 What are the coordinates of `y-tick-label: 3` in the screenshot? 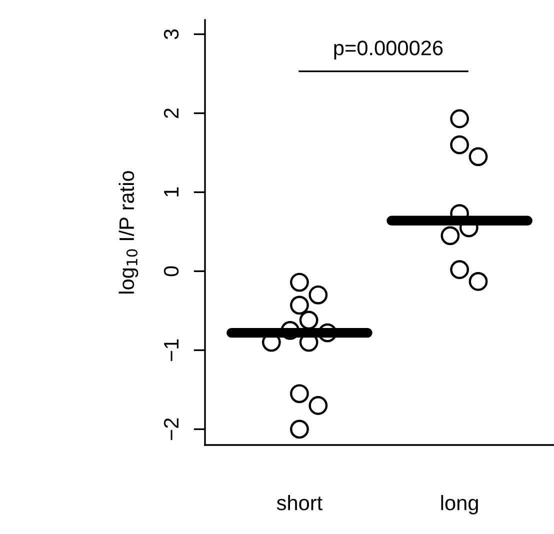 It's located at (171, 34).